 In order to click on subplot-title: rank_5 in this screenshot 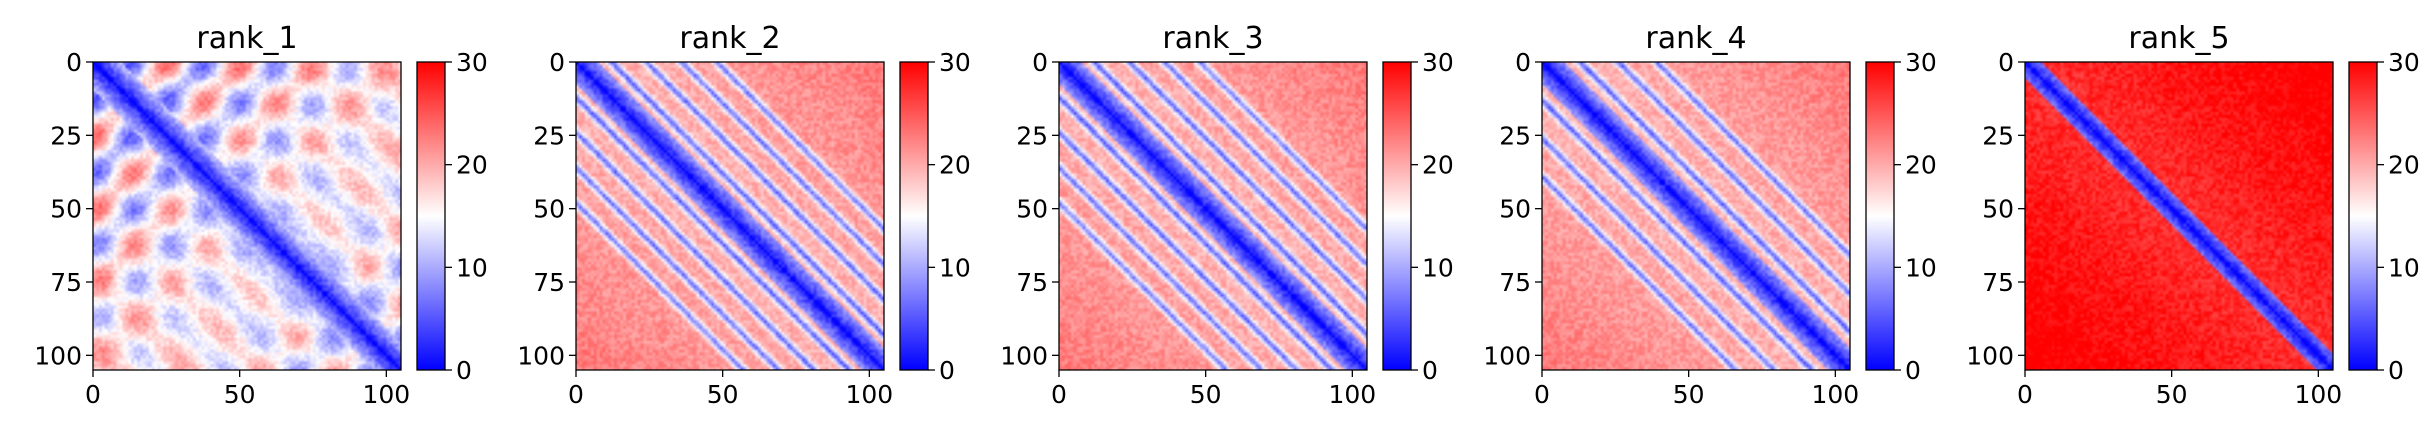, I will do `click(2178, 38)`.